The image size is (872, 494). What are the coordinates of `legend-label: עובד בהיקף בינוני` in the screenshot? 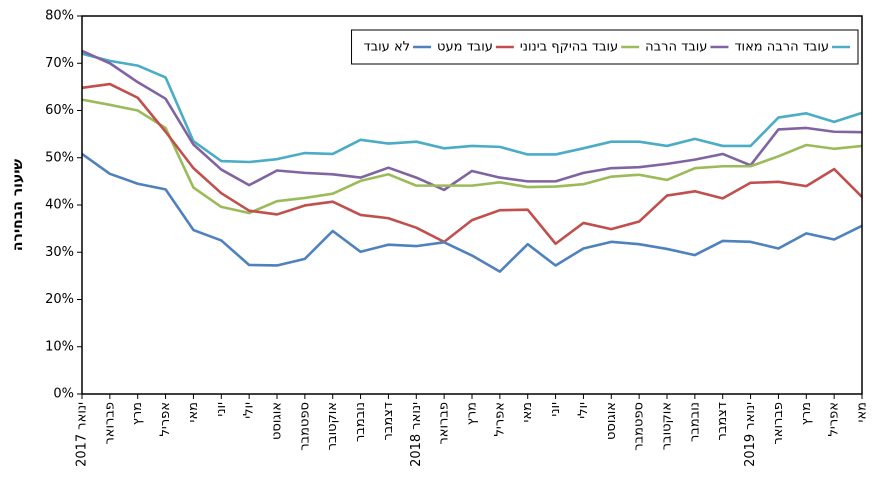 It's located at (569, 47).